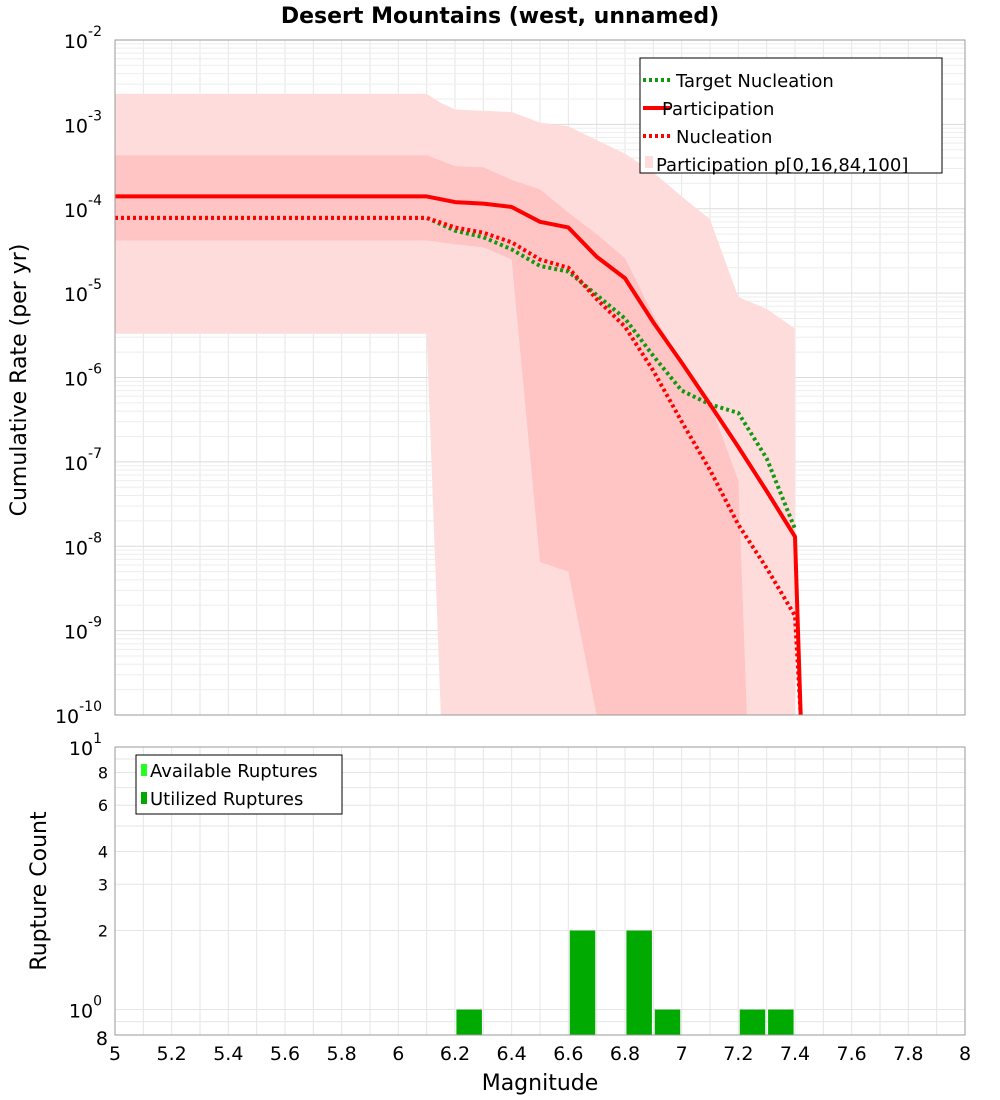  What do you see at coordinates (103, 884) in the screenshot?
I see `y-tick-label: 3` at bounding box center [103, 884].